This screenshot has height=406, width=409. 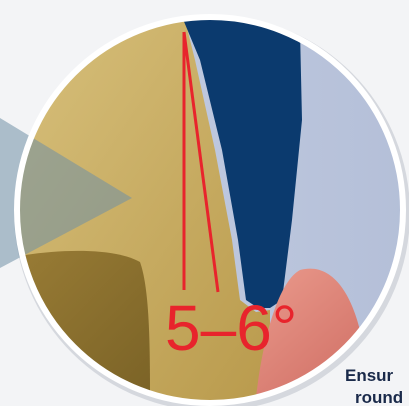 I want to click on angle-line-slanted, so click(x=201, y=162).